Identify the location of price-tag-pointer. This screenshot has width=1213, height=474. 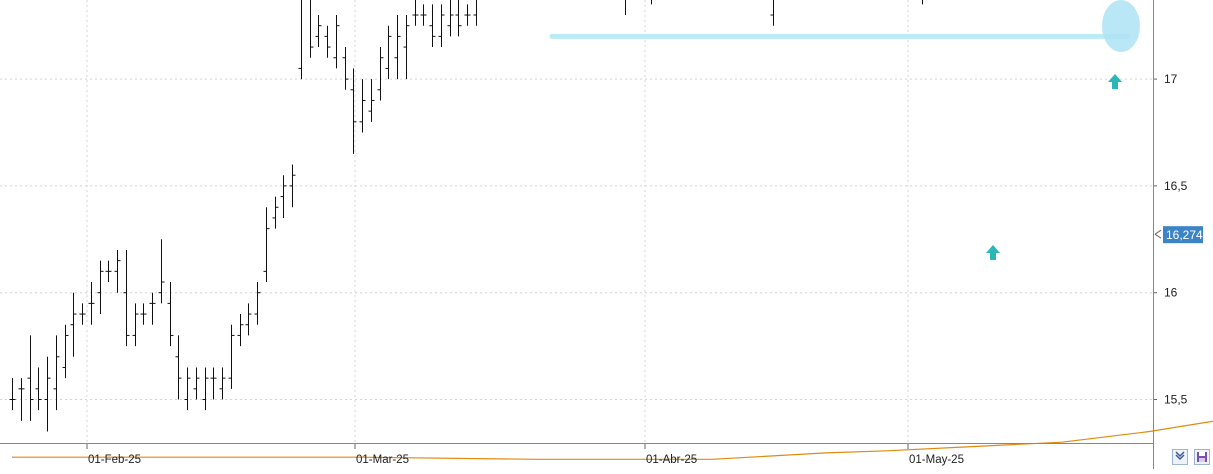
(1158, 234).